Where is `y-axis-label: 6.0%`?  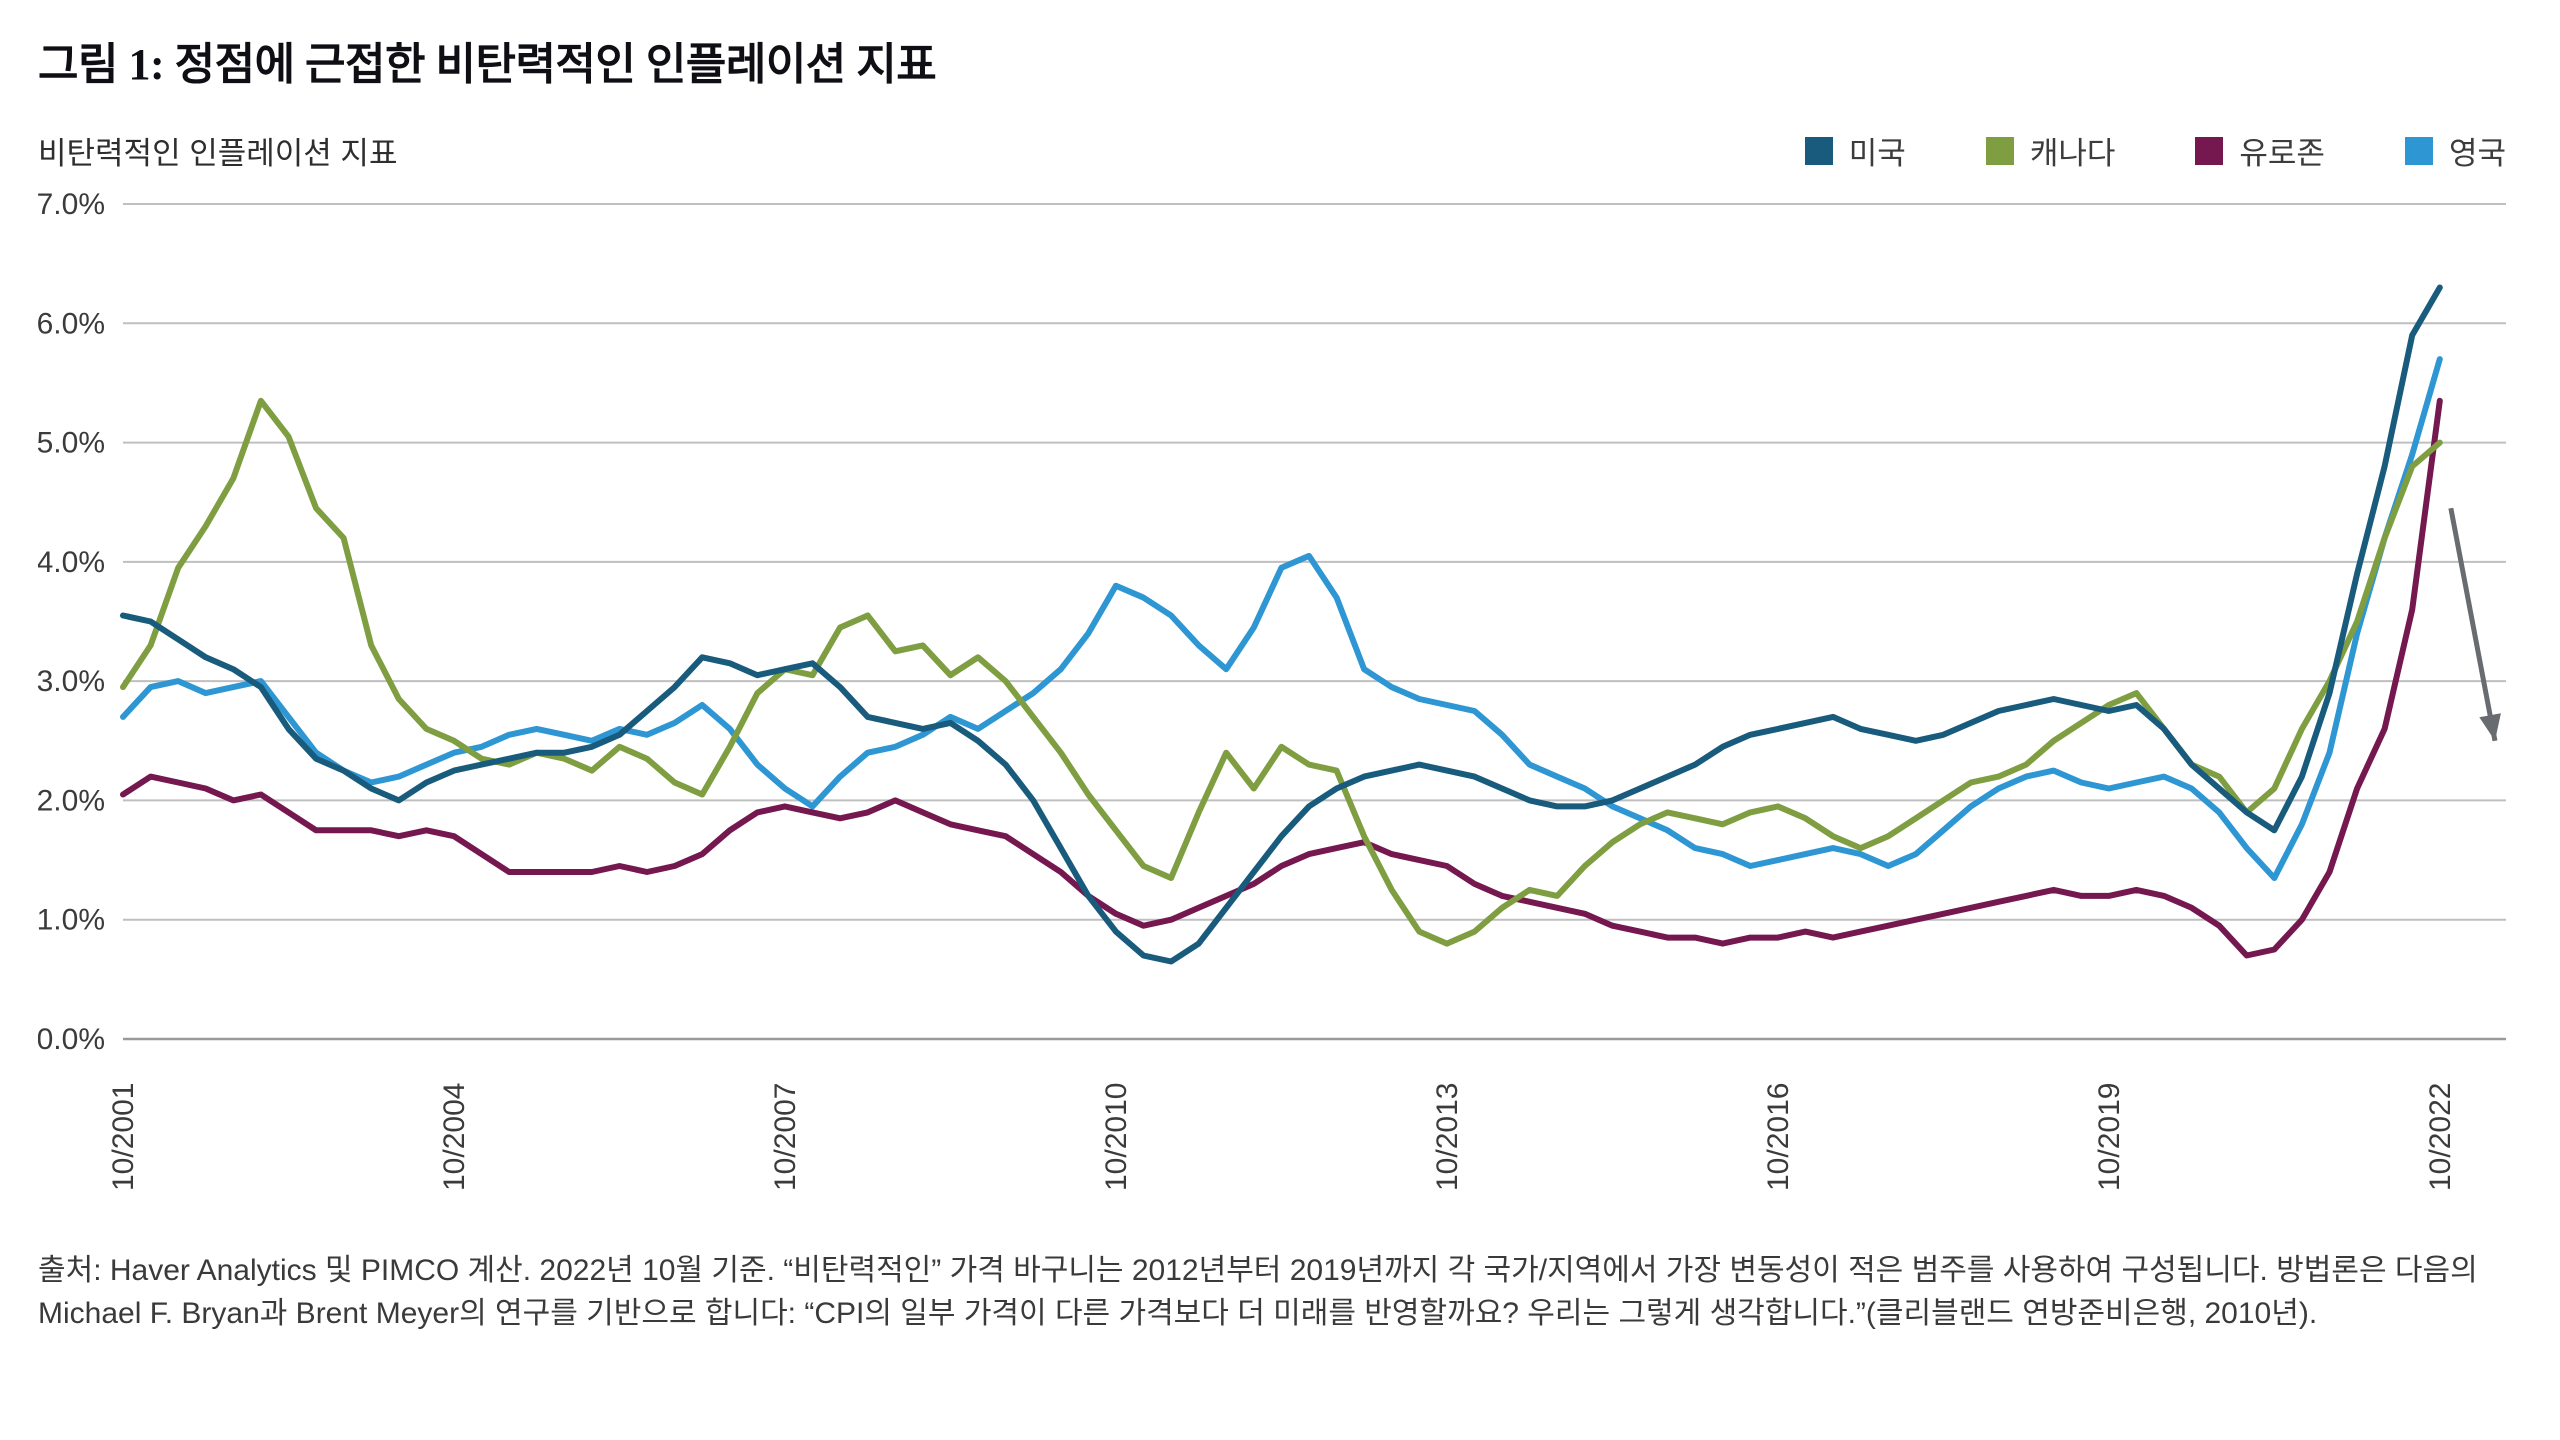
y-axis-label: 6.0% is located at coordinates (71, 323).